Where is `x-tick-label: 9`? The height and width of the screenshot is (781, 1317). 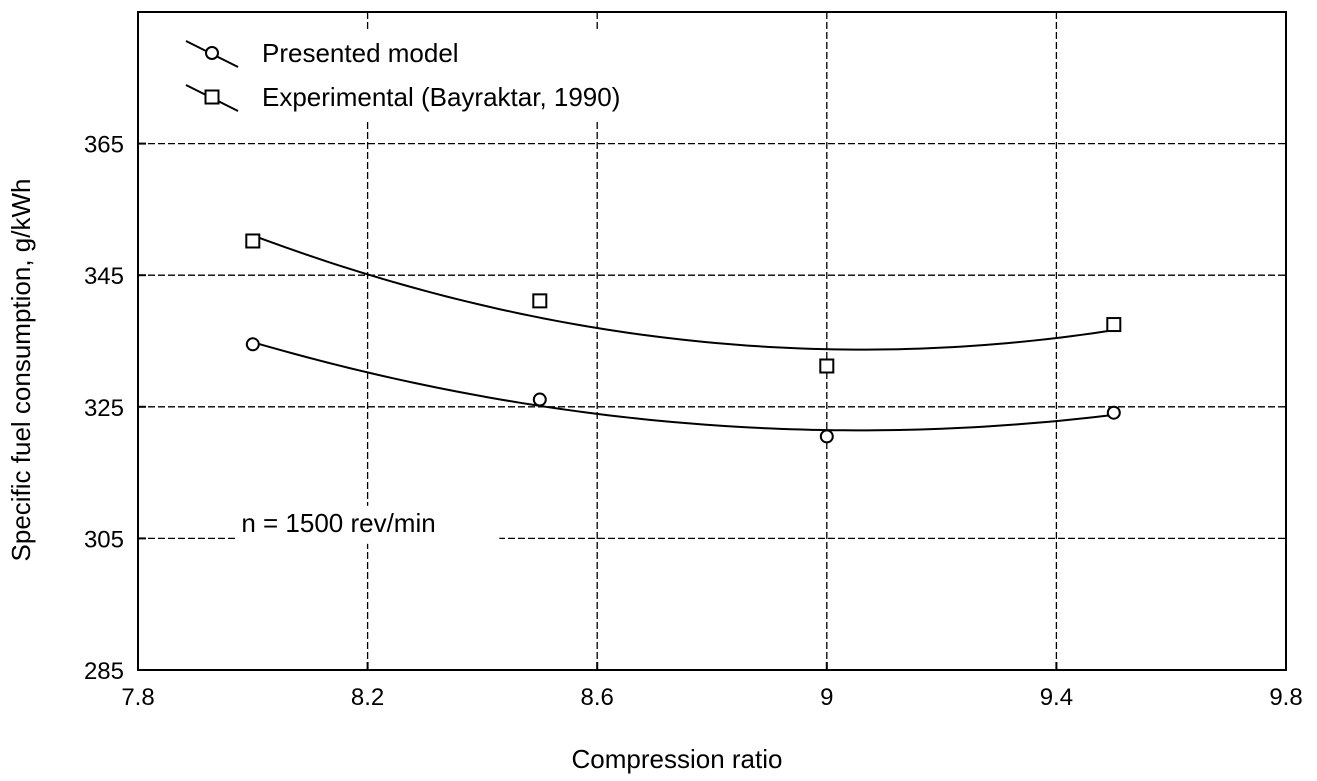 x-tick-label: 9 is located at coordinates (826, 697).